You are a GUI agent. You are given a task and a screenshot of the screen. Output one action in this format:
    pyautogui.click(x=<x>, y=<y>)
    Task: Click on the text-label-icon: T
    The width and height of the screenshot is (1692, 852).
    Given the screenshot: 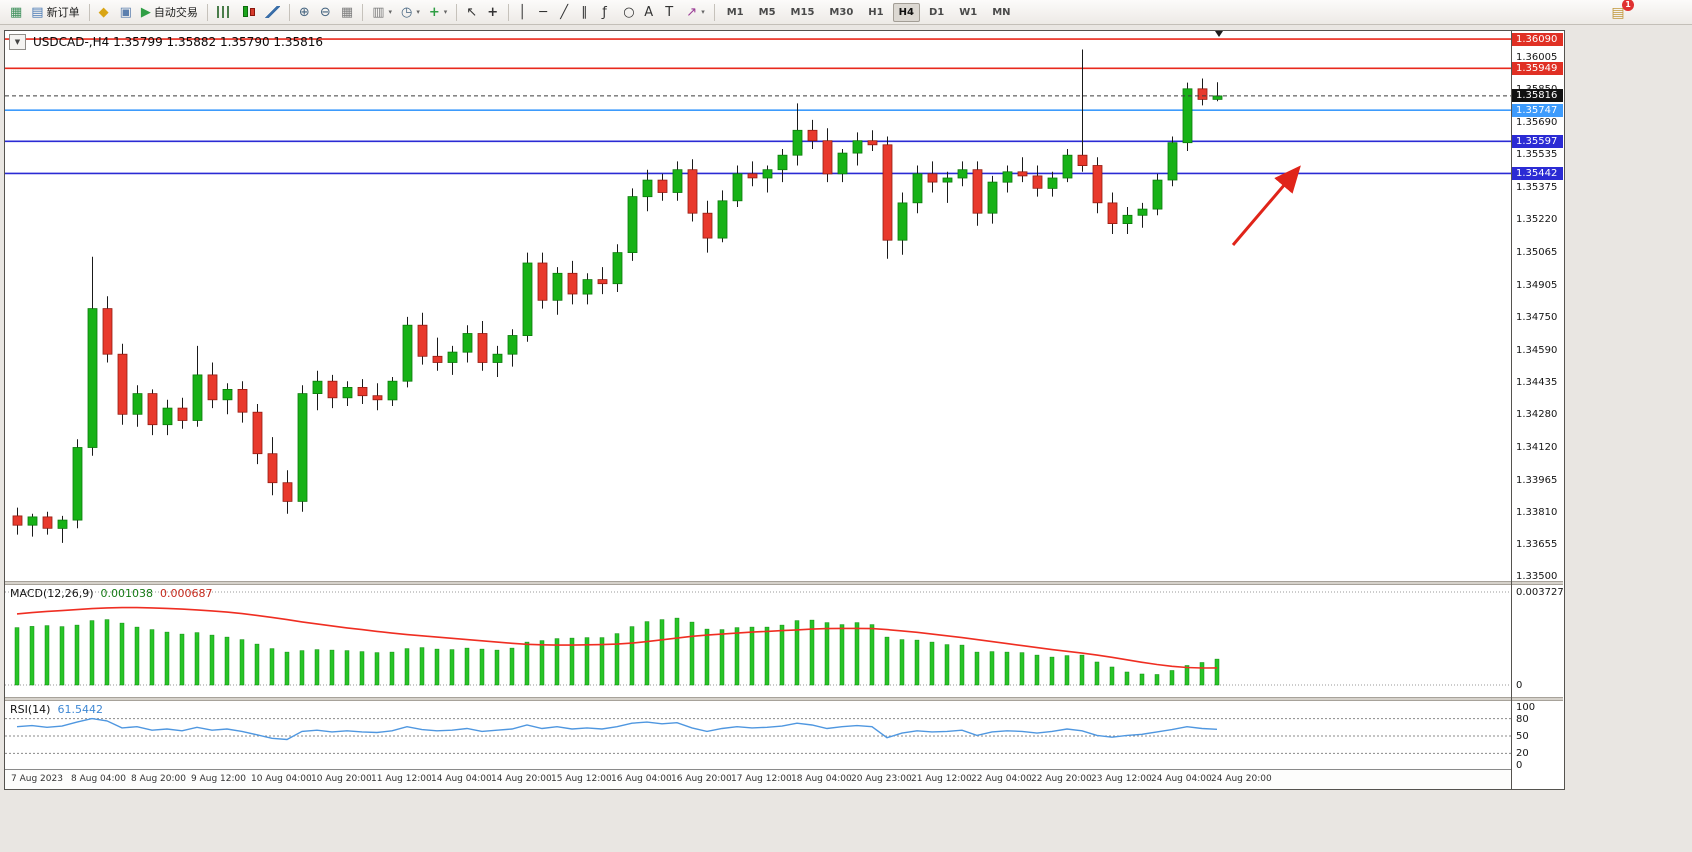 What is the action you would take?
    pyautogui.click(x=671, y=12)
    